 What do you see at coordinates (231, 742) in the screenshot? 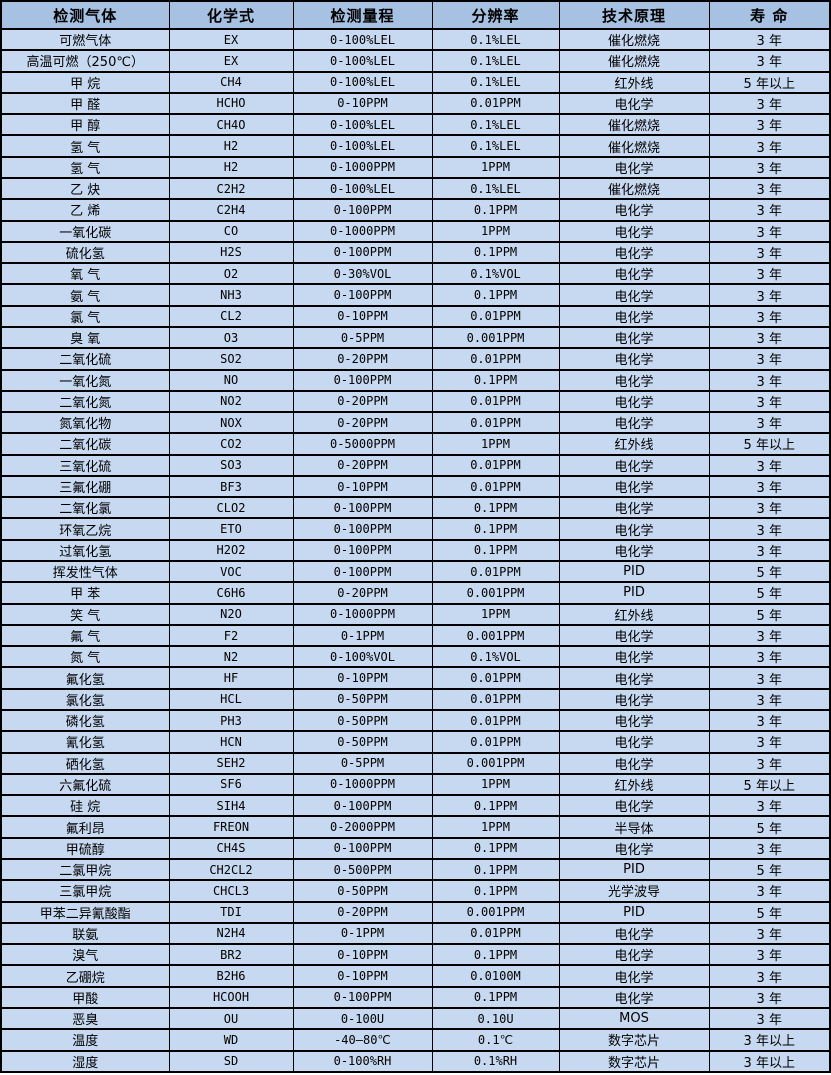
I see `cell-formula: HCN` at bounding box center [231, 742].